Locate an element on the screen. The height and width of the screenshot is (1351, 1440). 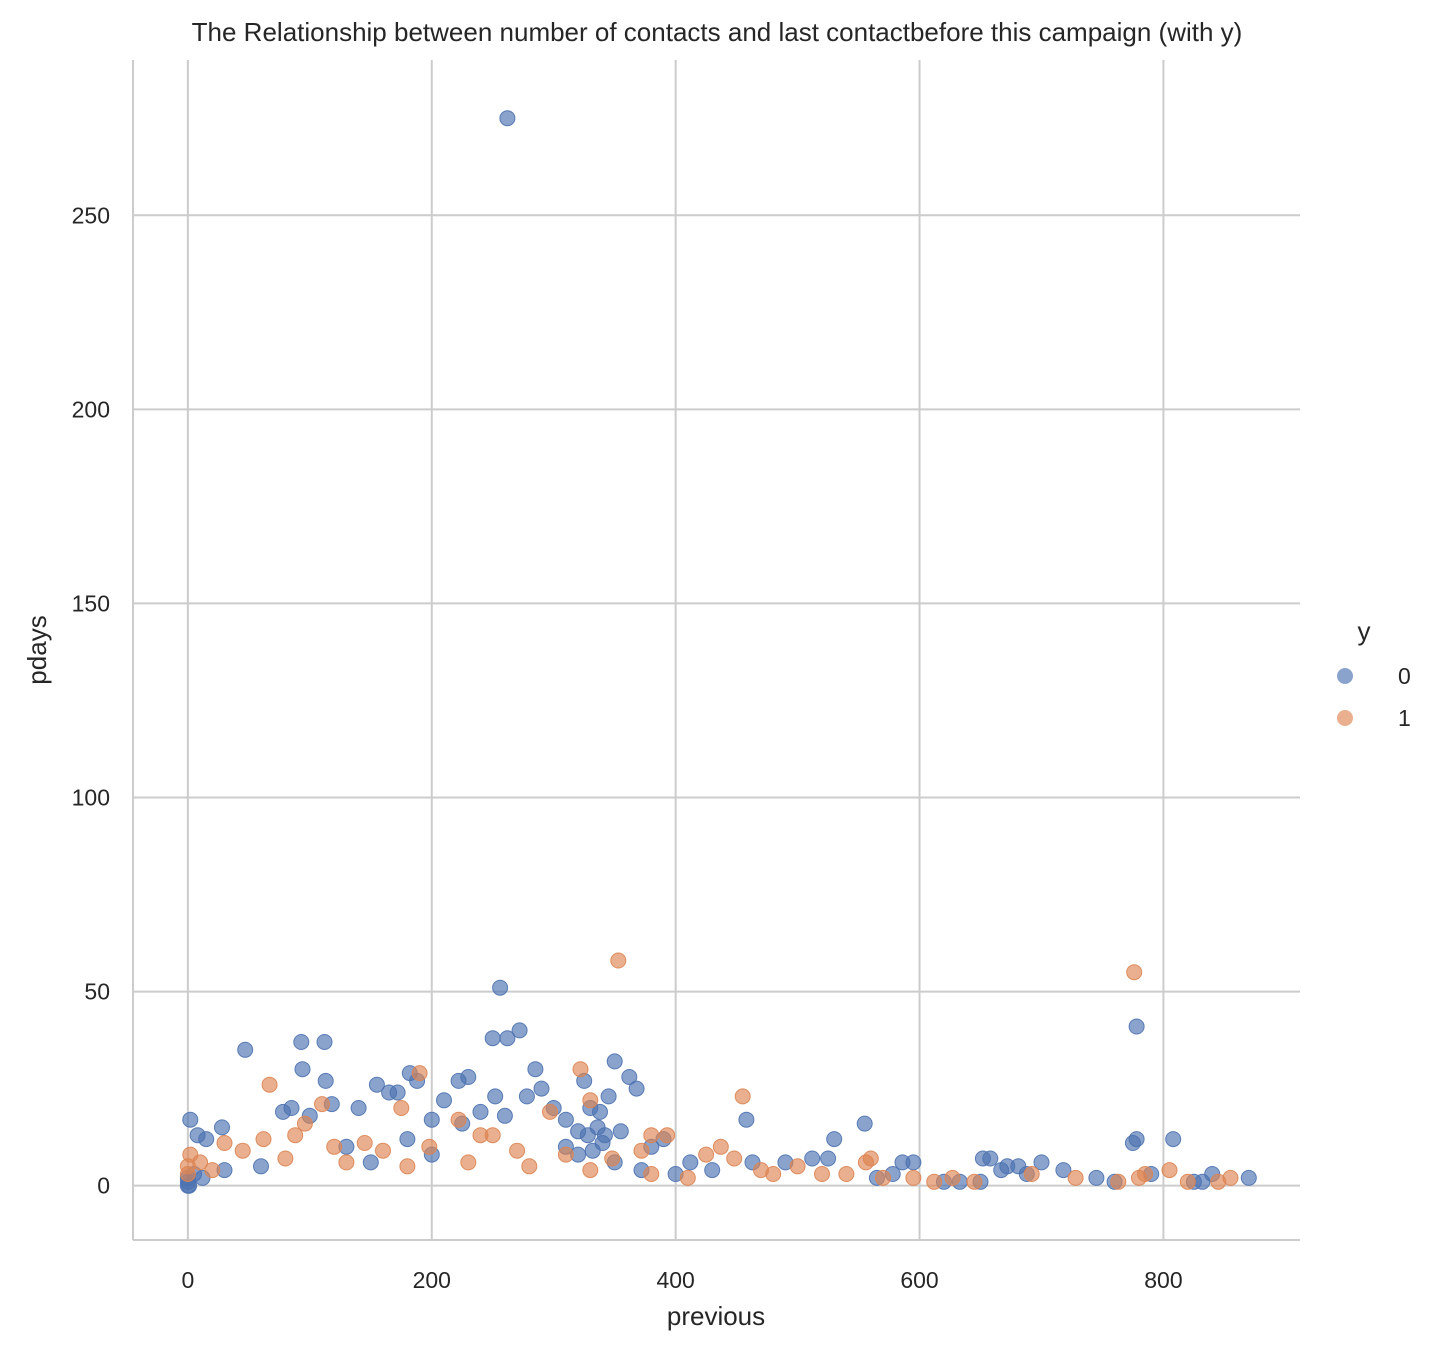
legend: y 0 1 is located at coordinates (1374, 673).